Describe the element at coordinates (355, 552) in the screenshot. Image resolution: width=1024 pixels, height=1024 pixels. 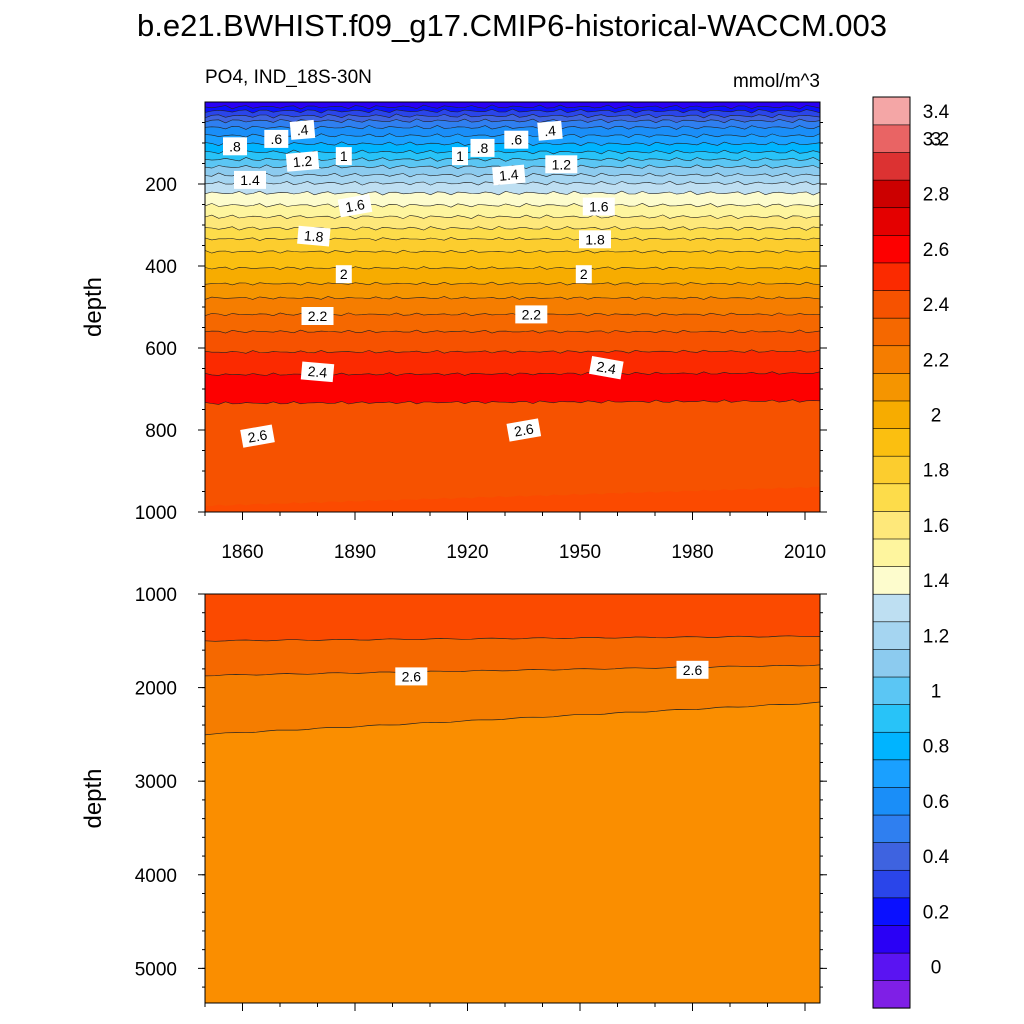
I see `upper-xtick-label: 1890` at that location.